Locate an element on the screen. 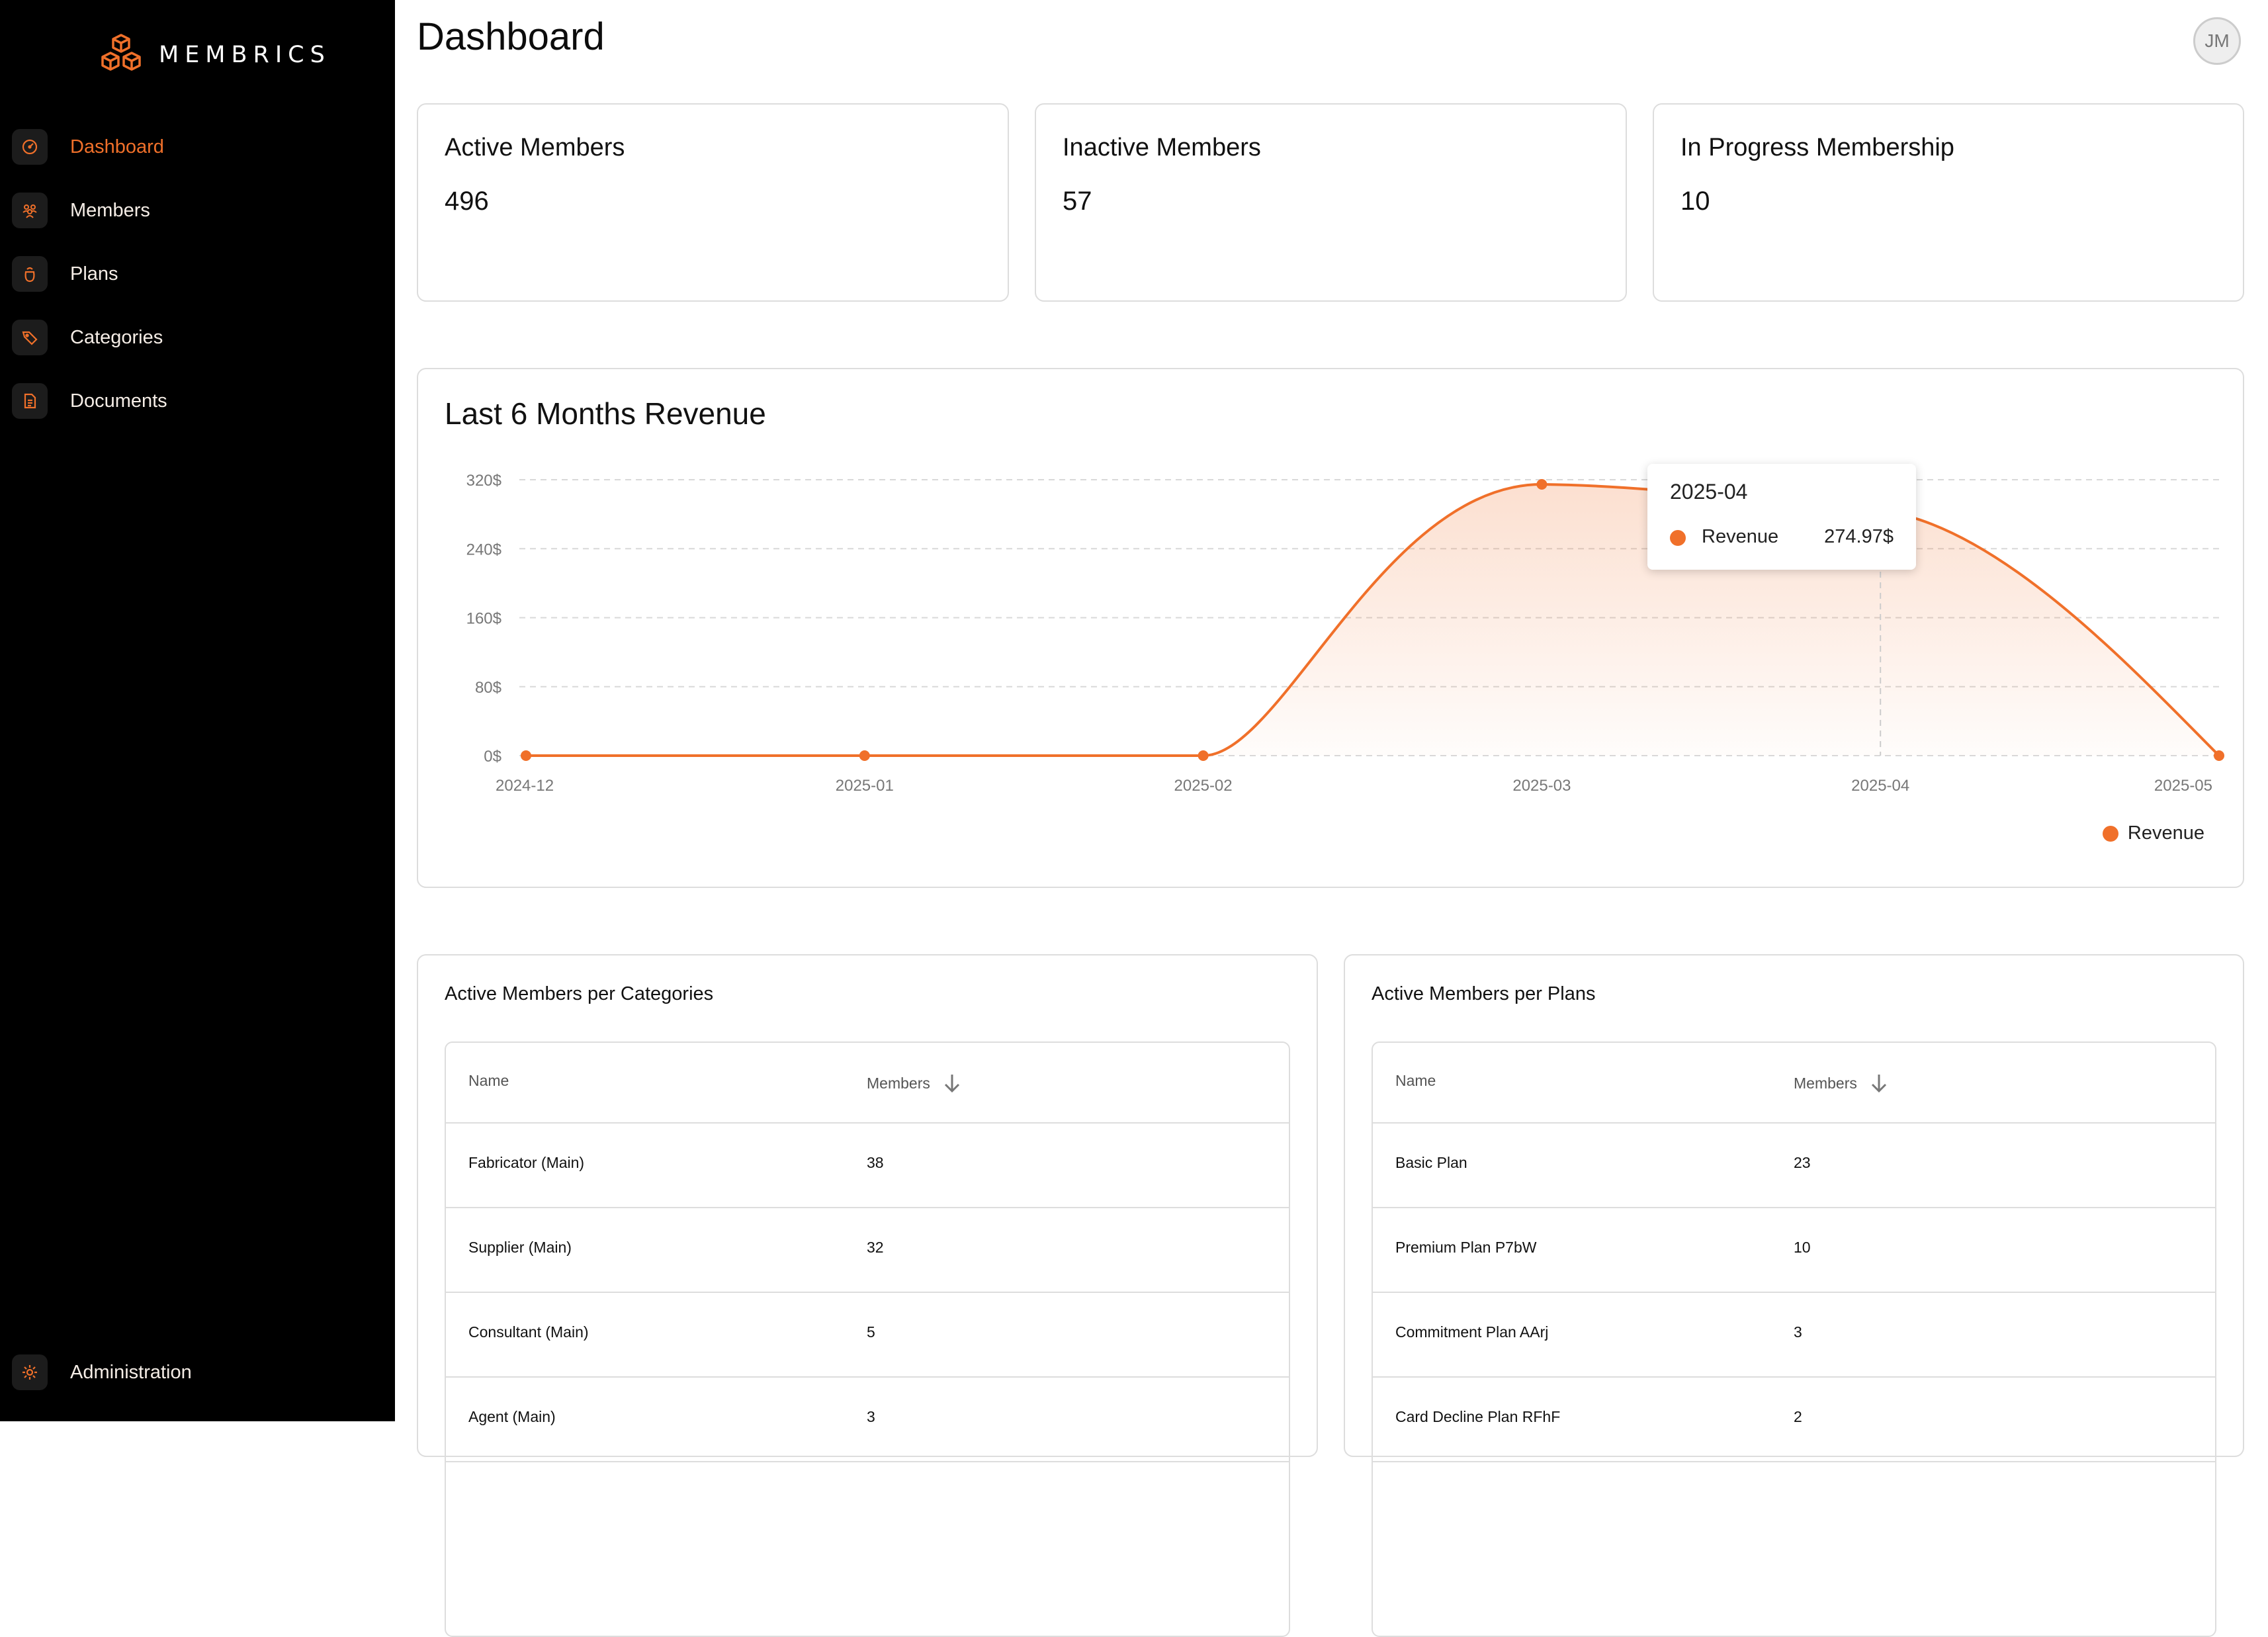 The height and width of the screenshot is (1637, 2268). brand-name: MEMBRICS is located at coordinates (245, 55).